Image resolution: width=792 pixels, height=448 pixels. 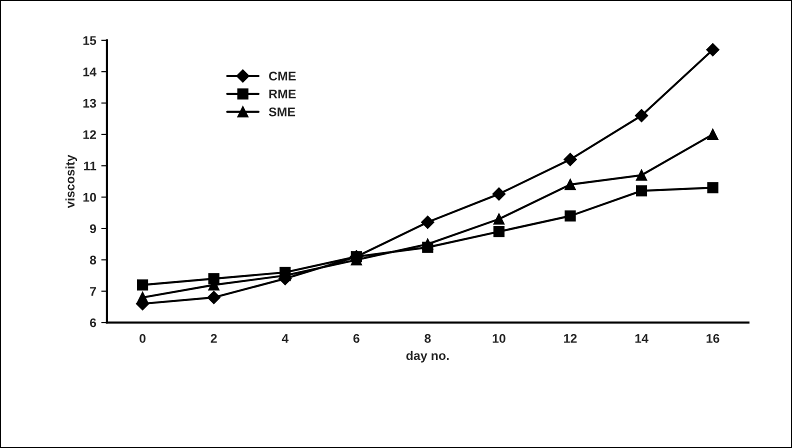 I want to click on x-tick-label: 0, so click(x=143, y=338).